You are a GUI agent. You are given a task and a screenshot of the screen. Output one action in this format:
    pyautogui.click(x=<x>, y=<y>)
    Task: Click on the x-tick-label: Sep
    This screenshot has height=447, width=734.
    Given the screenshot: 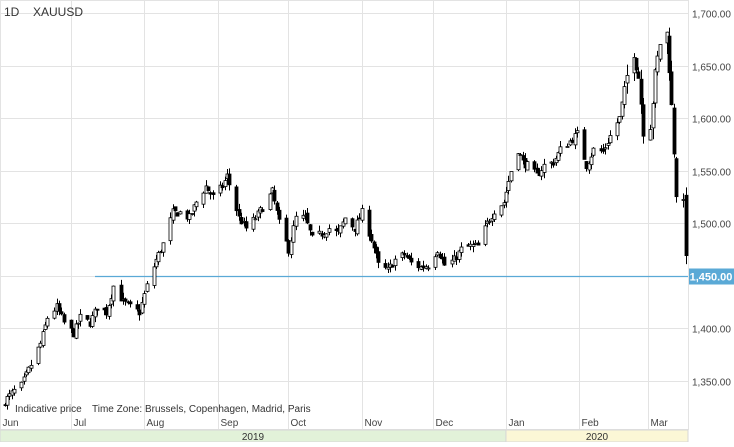 What is the action you would take?
    pyautogui.click(x=230, y=423)
    